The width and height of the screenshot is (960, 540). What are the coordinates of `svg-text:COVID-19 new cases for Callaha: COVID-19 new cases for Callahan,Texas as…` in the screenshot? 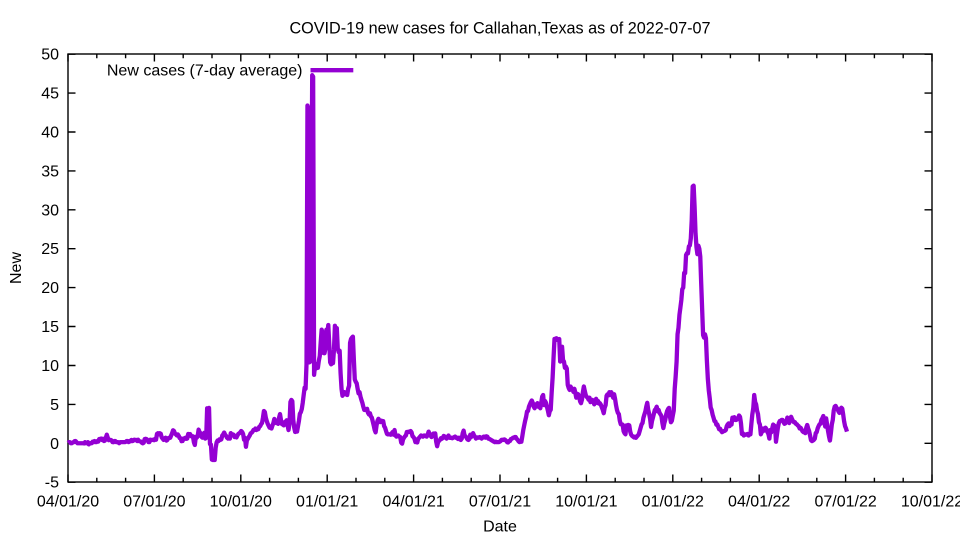 It's located at (499, 29).